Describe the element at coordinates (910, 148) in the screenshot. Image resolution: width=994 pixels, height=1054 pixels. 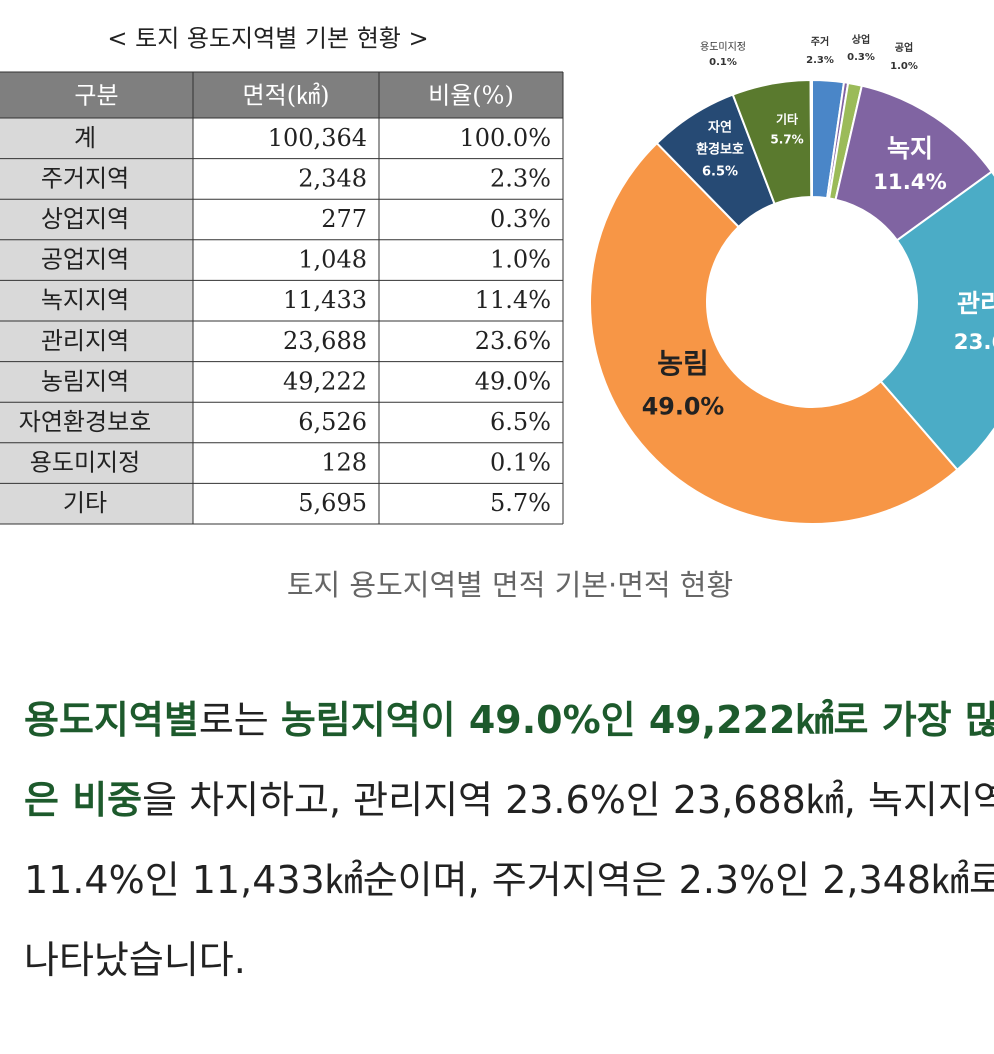
I see `donut-label: 녹지` at that location.